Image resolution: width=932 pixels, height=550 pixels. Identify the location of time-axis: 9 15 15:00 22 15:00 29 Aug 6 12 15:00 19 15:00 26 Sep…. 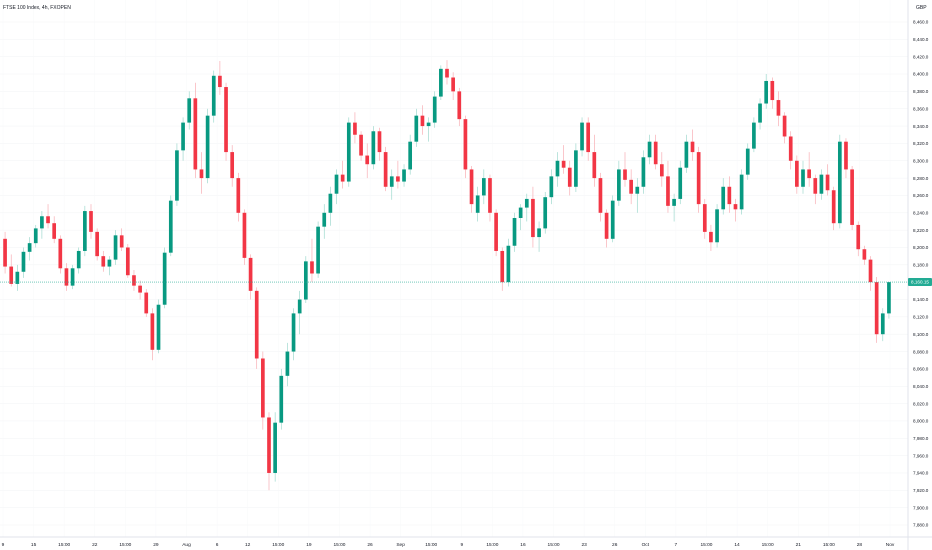
(448, 545).